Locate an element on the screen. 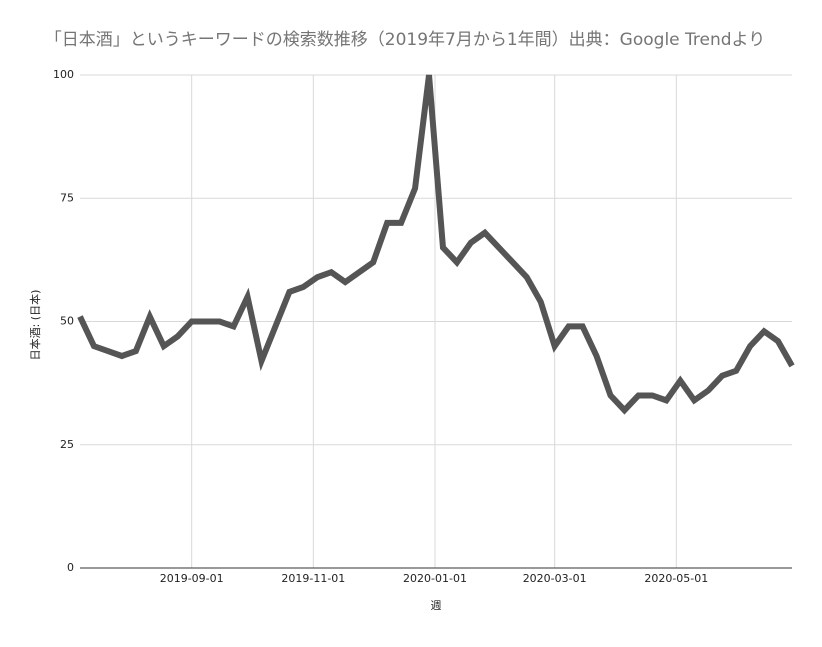 Image resolution: width=822 pixels, height=647 pixels. y-tick-label: 75 is located at coordinates (67, 197).